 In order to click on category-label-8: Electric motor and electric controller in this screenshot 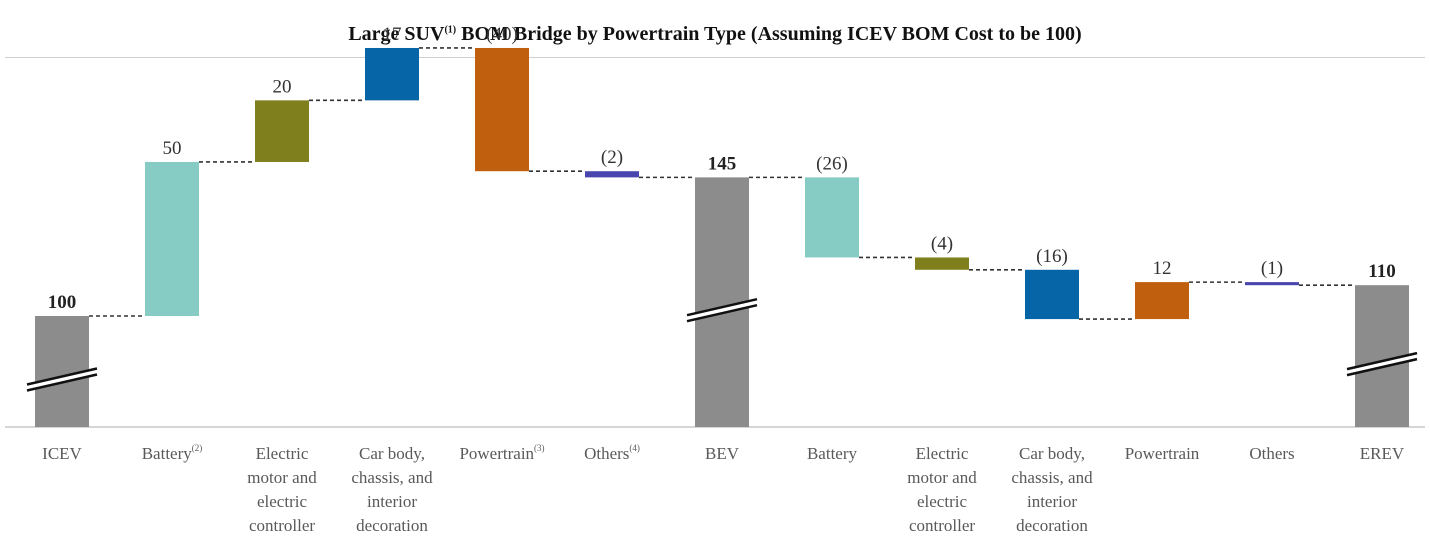, I will do `click(942, 489)`.